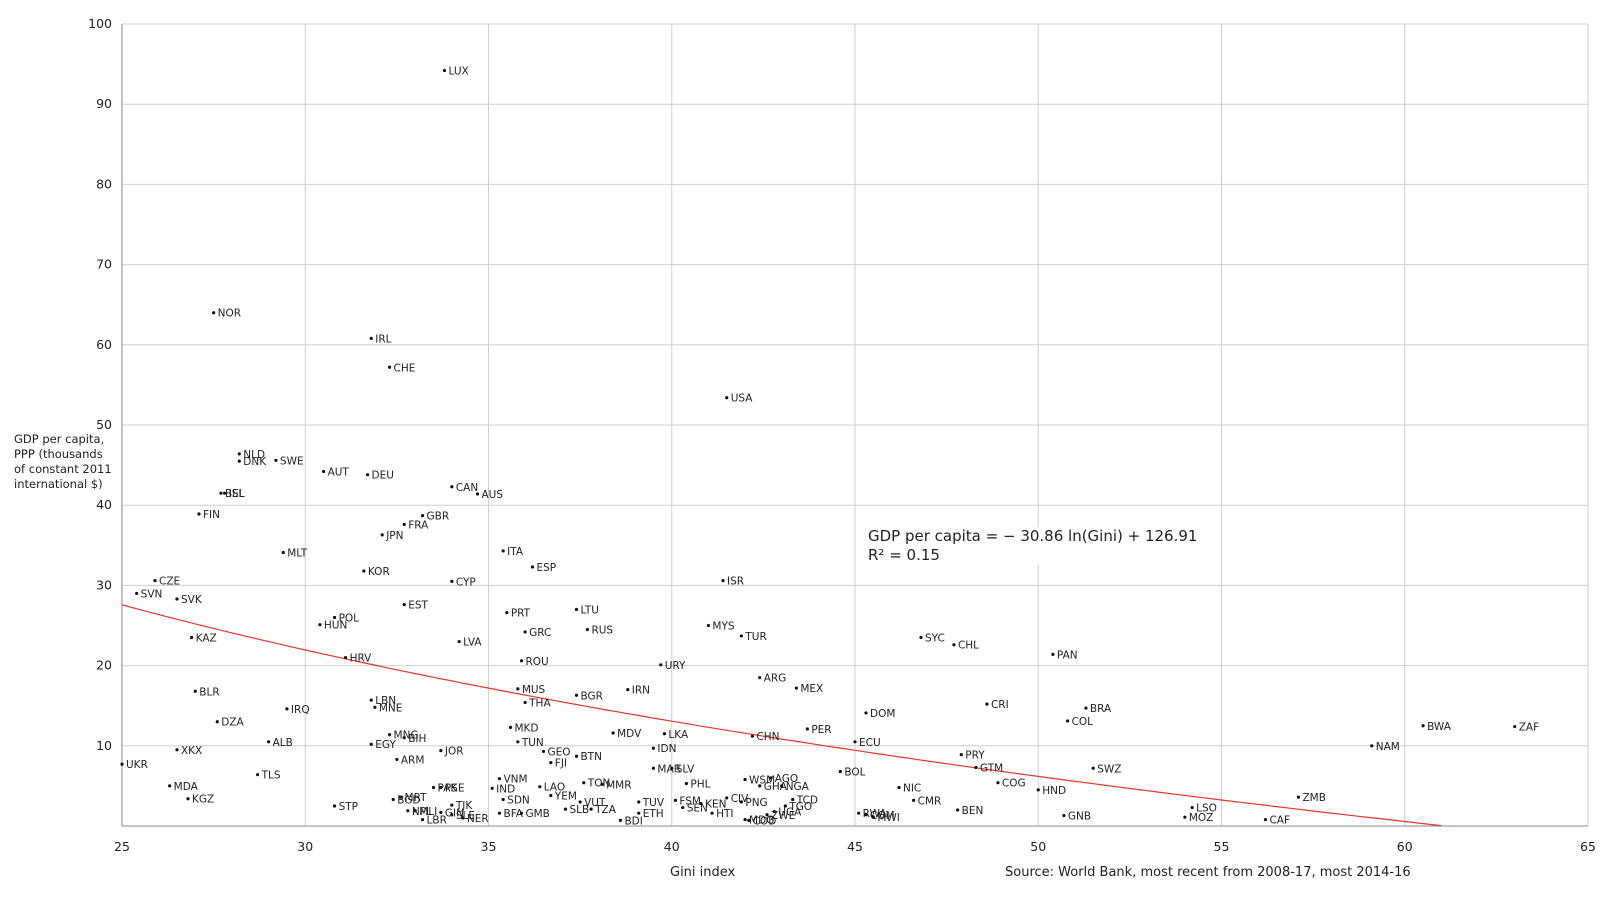  Describe the element at coordinates (489, 846) in the screenshot. I see `x-tick-label: 35` at that location.